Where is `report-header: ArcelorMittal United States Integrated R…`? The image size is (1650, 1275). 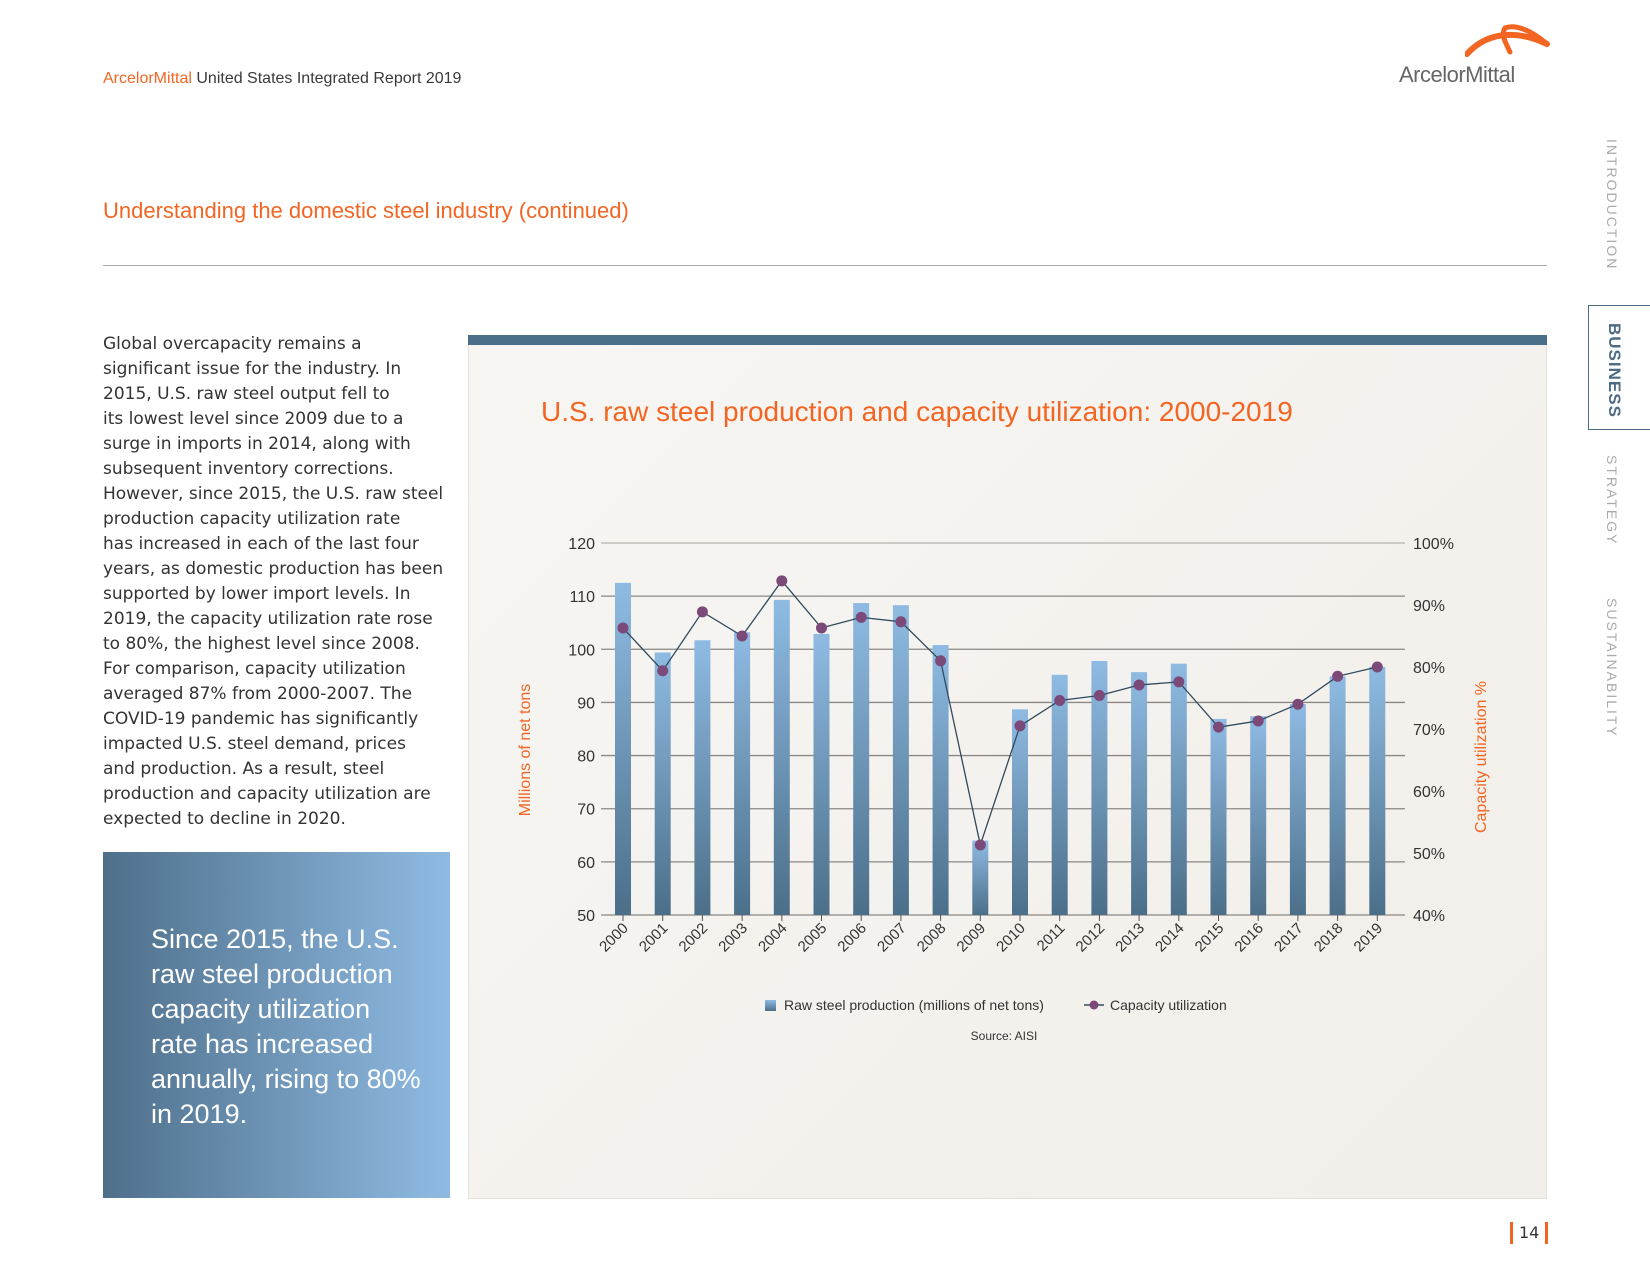 report-header: ArcelorMittal United States Integrated R… is located at coordinates (282, 79).